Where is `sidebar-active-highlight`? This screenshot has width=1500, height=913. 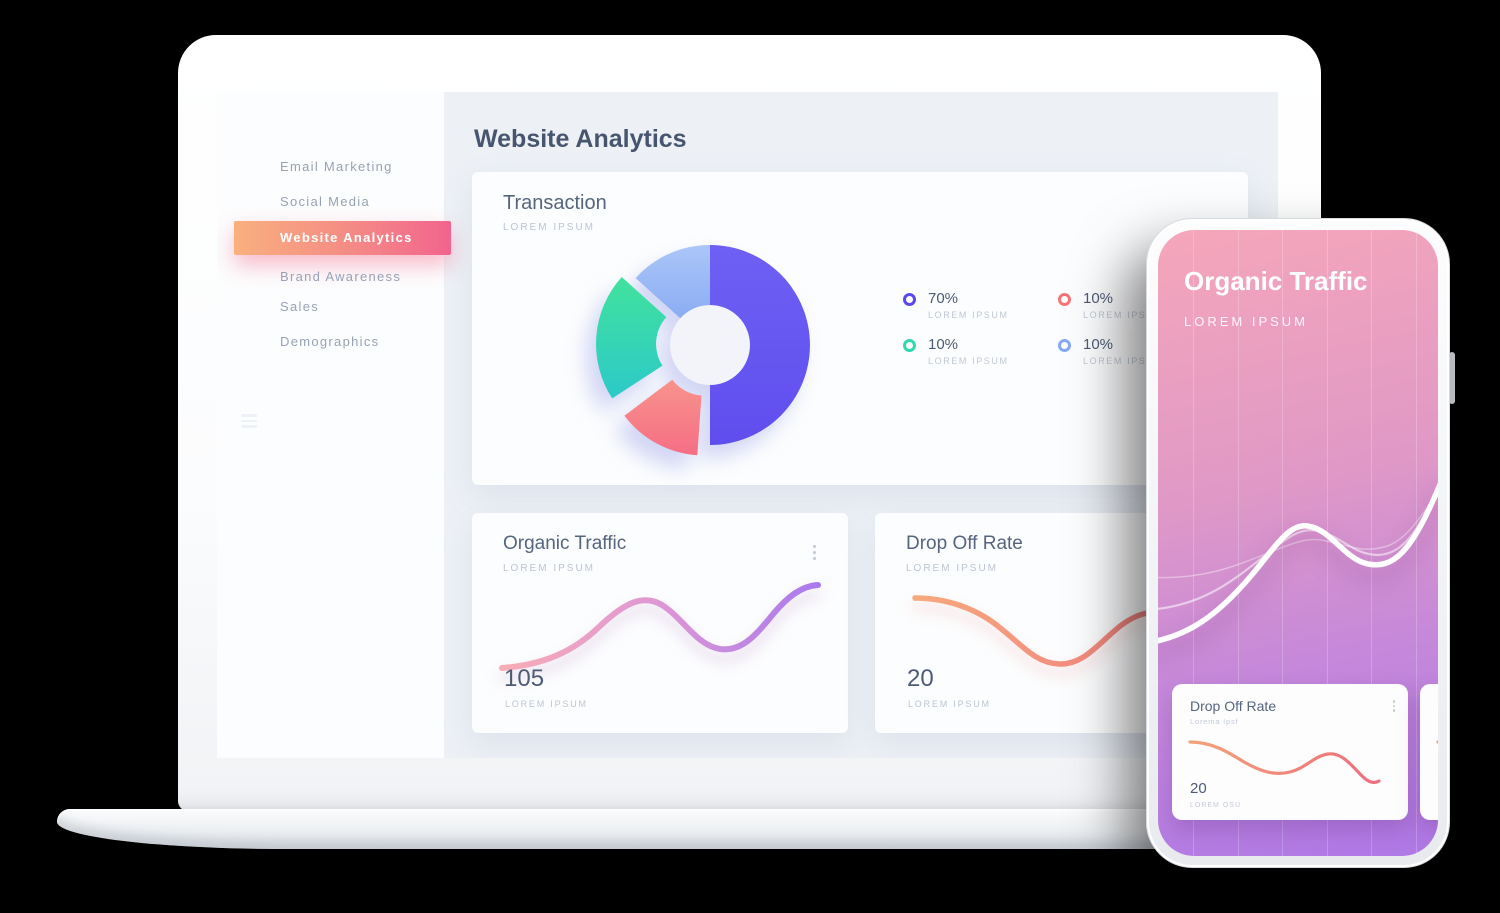
sidebar-active-highlight is located at coordinates (342, 238).